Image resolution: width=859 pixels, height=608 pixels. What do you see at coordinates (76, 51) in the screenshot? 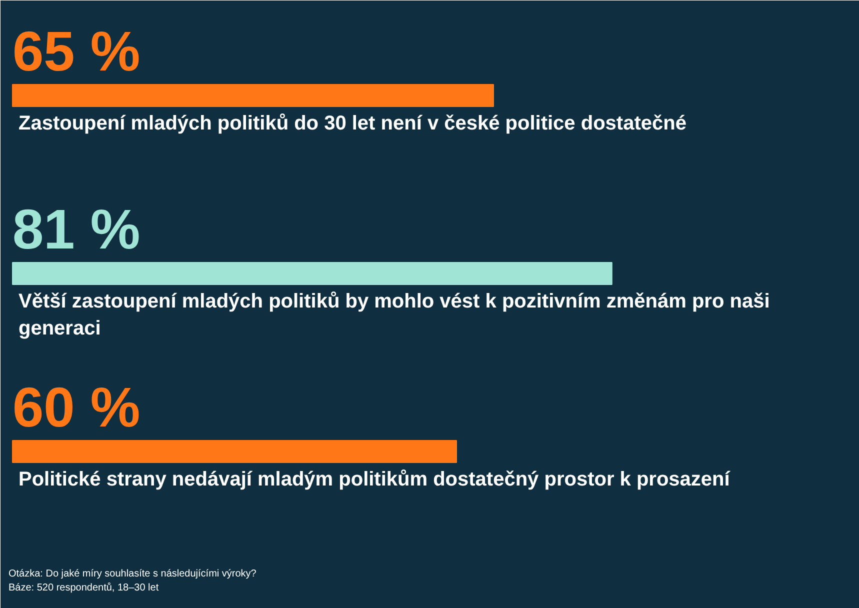
I see `data-label: 65 %` at bounding box center [76, 51].